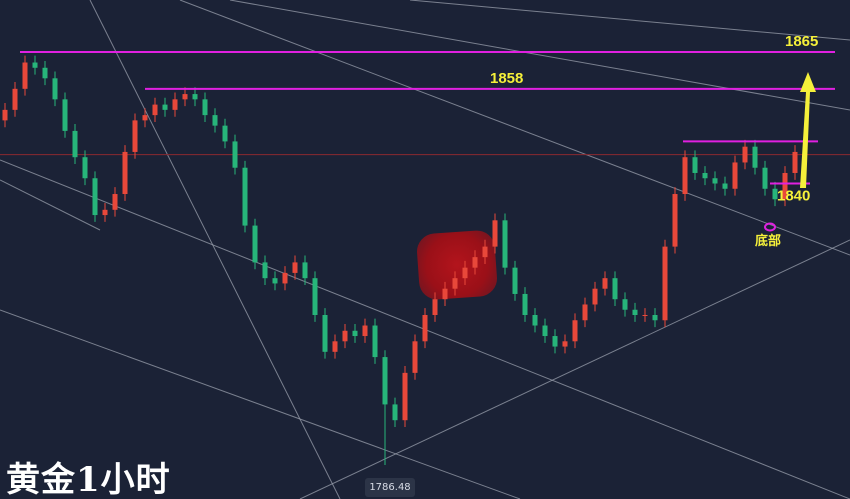 This screenshot has height=499, width=850. Describe the element at coordinates (793, 196) in the screenshot. I see `level-label-1840: 1840` at that location.